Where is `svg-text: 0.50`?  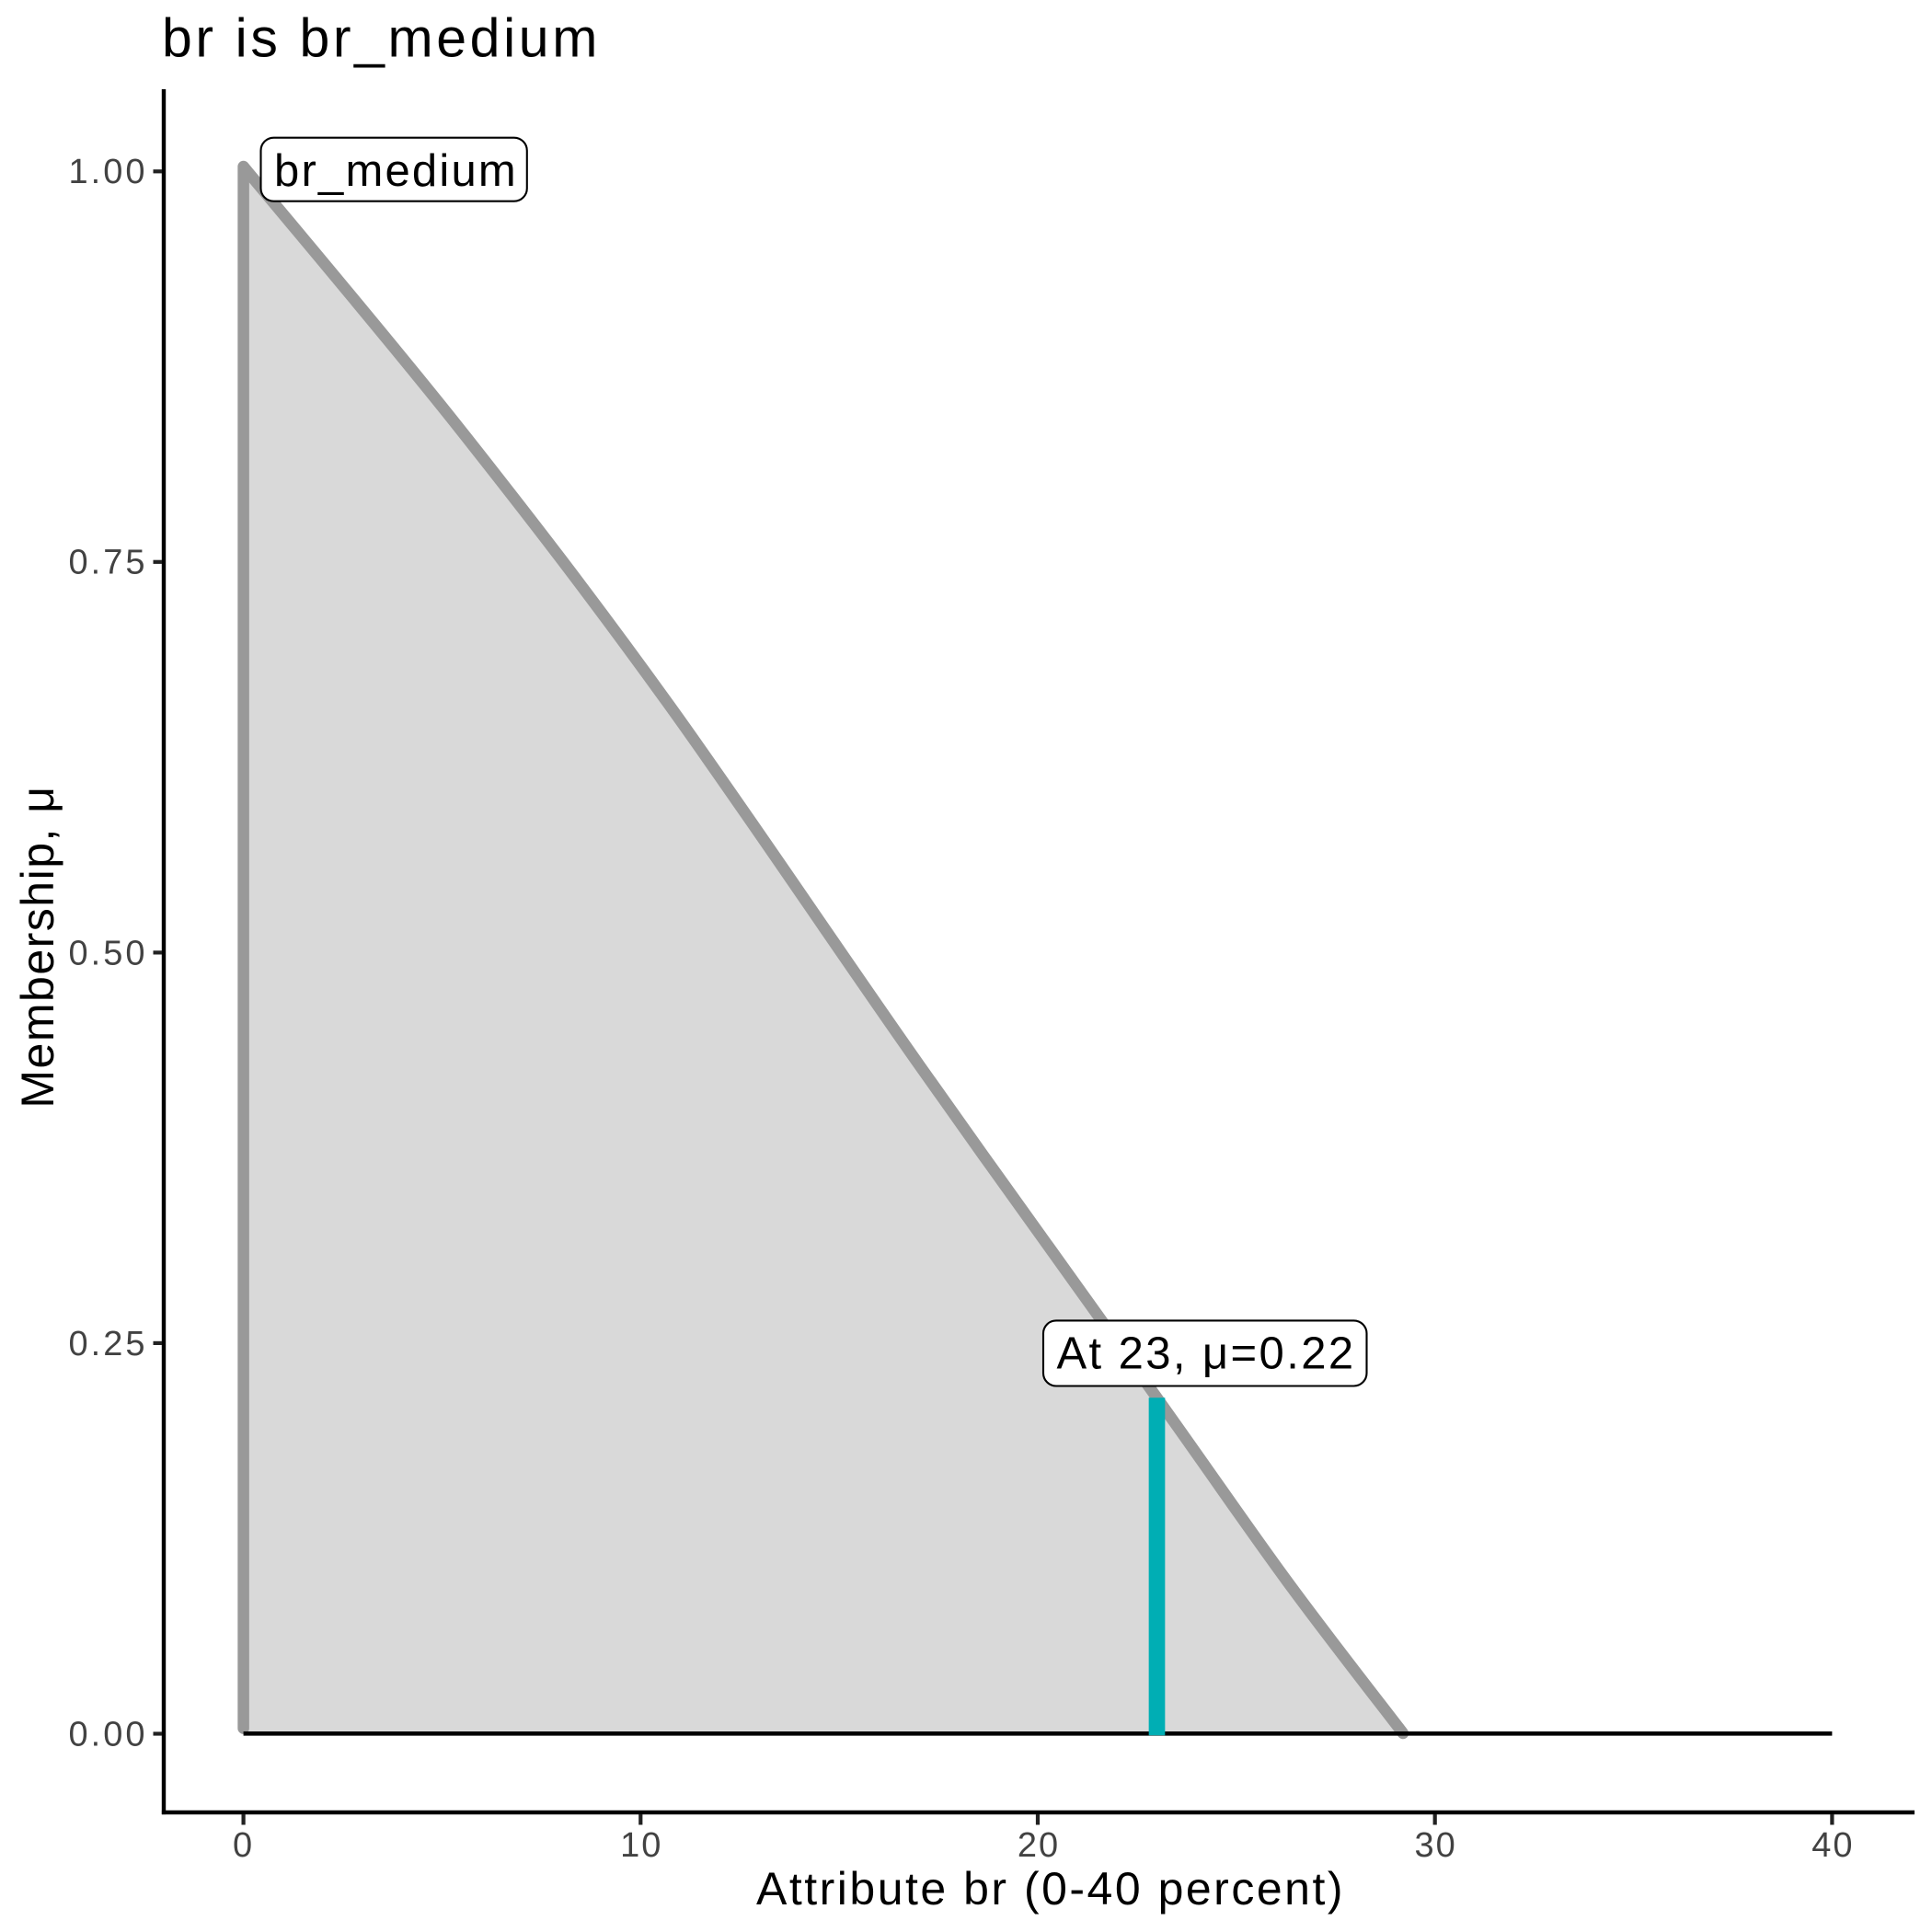
svg-text: 0.50 is located at coordinates (108, 953).